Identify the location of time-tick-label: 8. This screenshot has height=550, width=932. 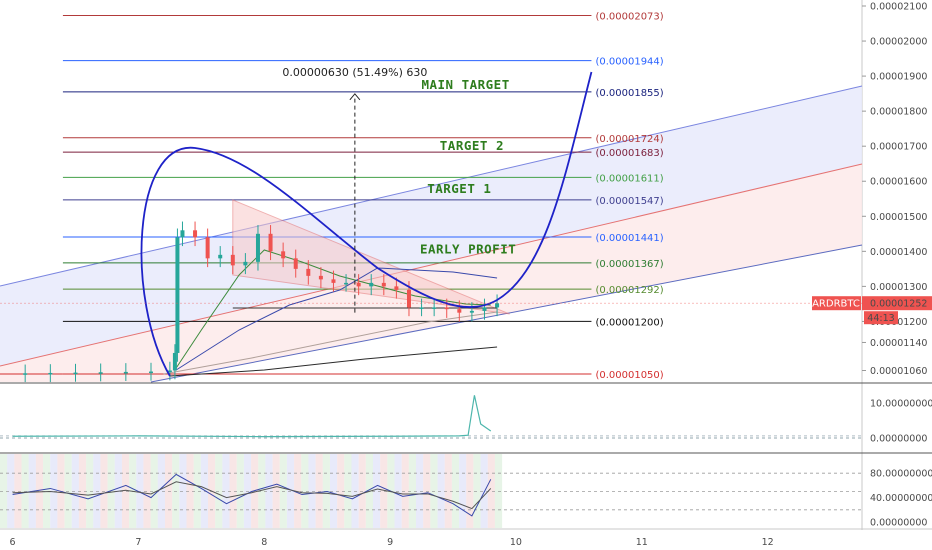
(264, 542).